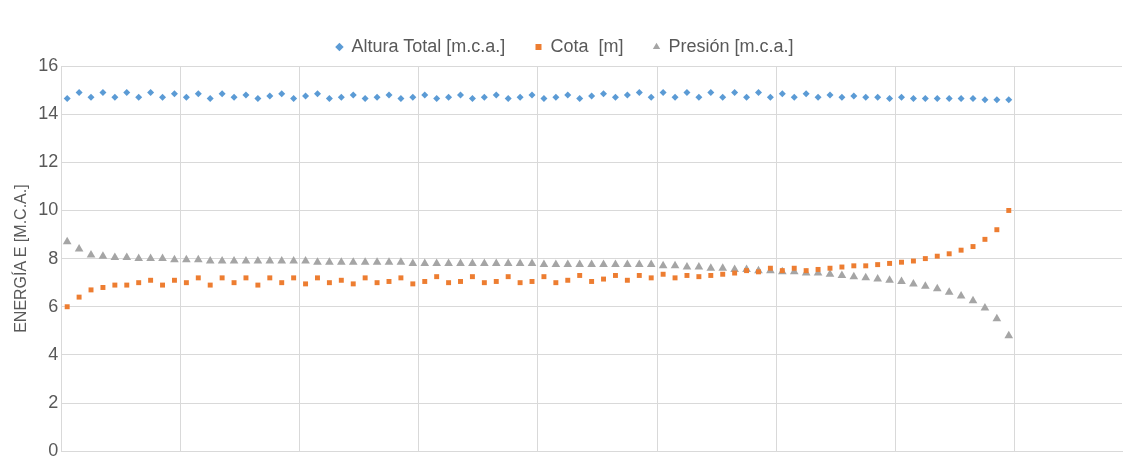 The width and height of the screenshot is (1138, 473). Describe the element at coordinates (53, 257) in the screenshot. I see `y-tick-label: 8` at that location.